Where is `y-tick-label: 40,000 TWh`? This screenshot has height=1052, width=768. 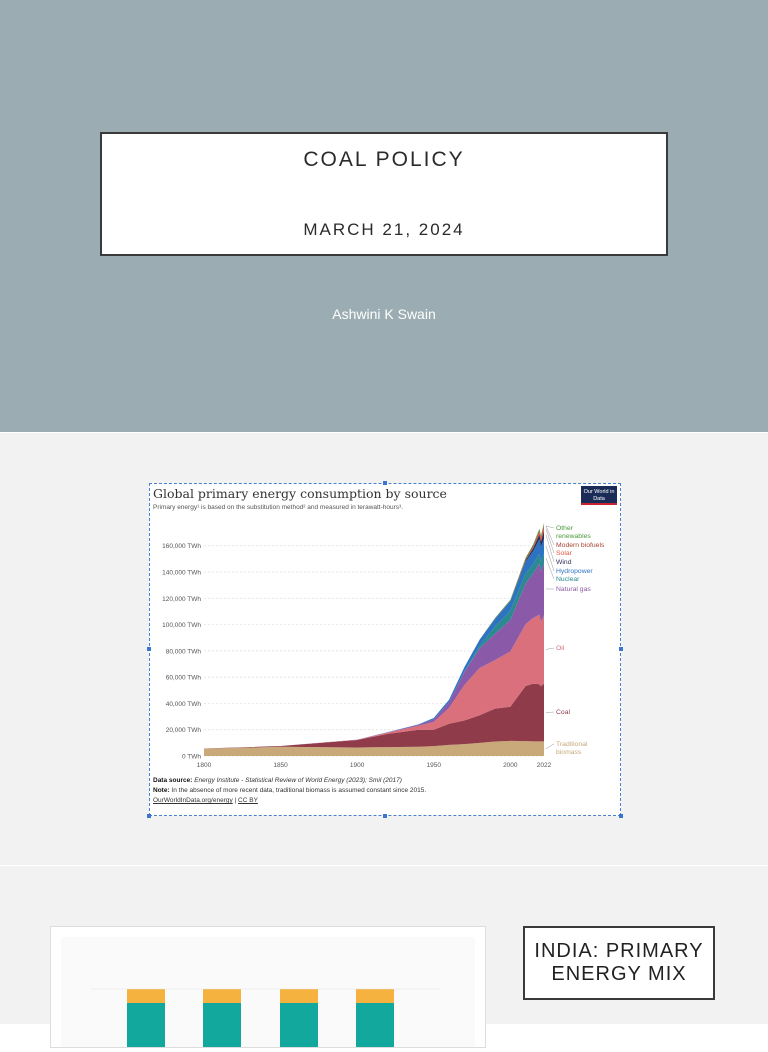 y-tick-label: 40,000 TWh is located at coordinates (184, 704).